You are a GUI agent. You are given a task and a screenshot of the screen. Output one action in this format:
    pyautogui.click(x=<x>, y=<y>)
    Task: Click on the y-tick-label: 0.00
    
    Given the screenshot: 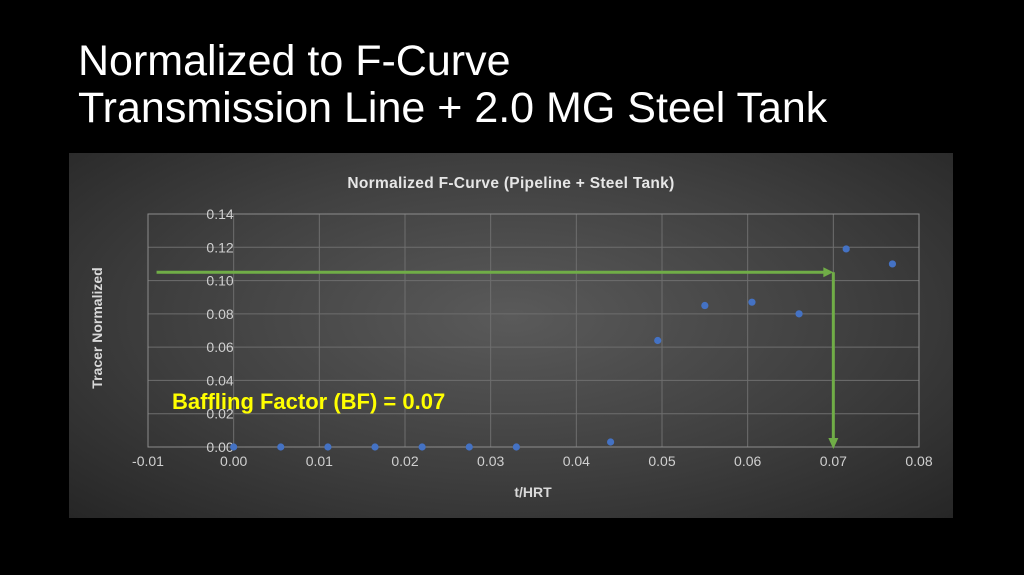 What is the action you would take?
    pyautogui.click(x=219, y=447)
    